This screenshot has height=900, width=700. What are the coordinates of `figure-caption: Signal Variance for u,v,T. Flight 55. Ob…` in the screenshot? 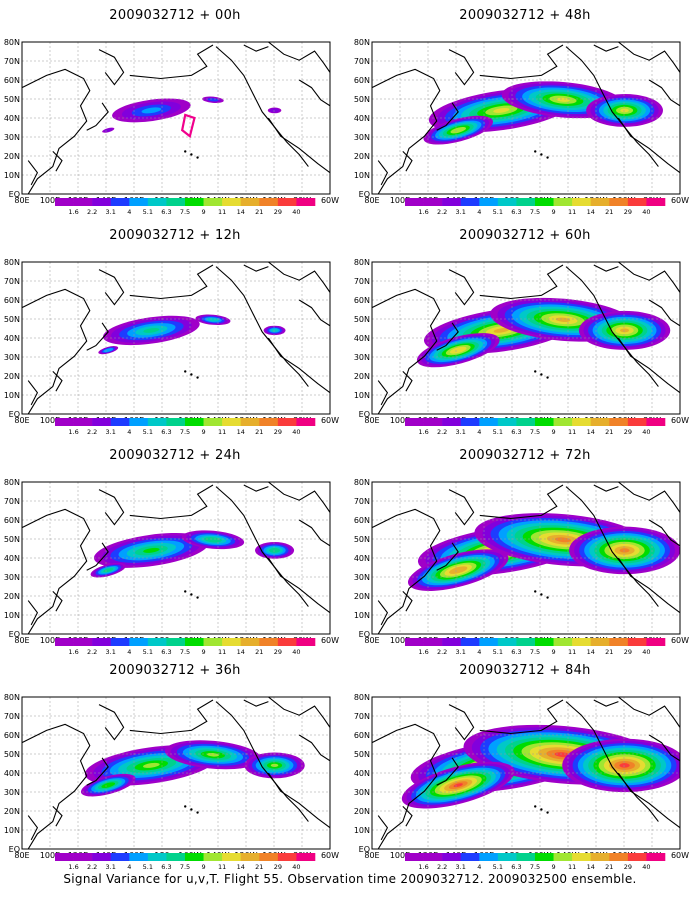 It's located at (350, 879).